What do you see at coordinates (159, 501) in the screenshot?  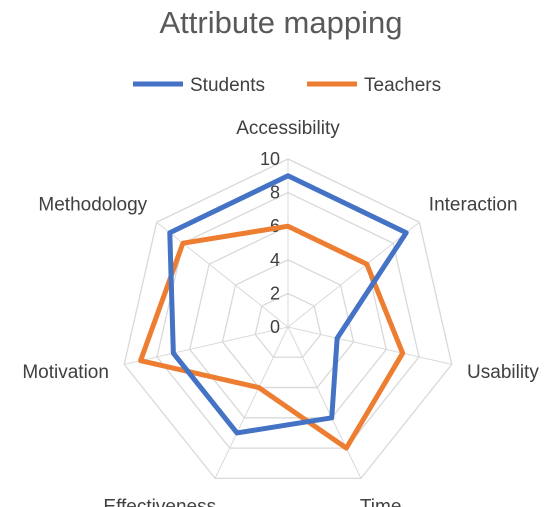 I see `axis-label-effectiveness: Effectiveness` at bounding box center [159, 501].